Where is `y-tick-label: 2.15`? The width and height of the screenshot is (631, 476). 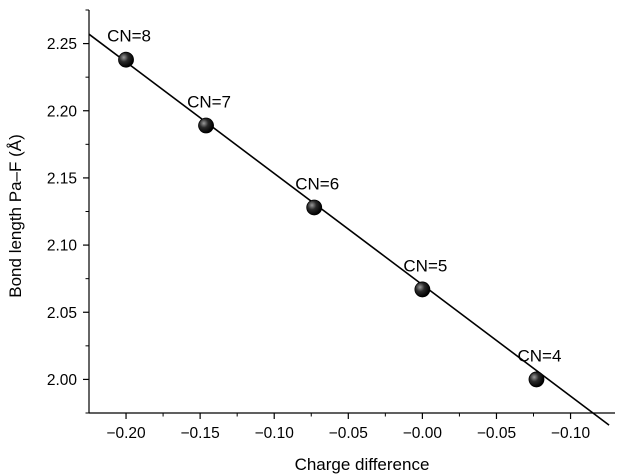
y-tick-label: 2.15 is located at coordinates (62, 178).